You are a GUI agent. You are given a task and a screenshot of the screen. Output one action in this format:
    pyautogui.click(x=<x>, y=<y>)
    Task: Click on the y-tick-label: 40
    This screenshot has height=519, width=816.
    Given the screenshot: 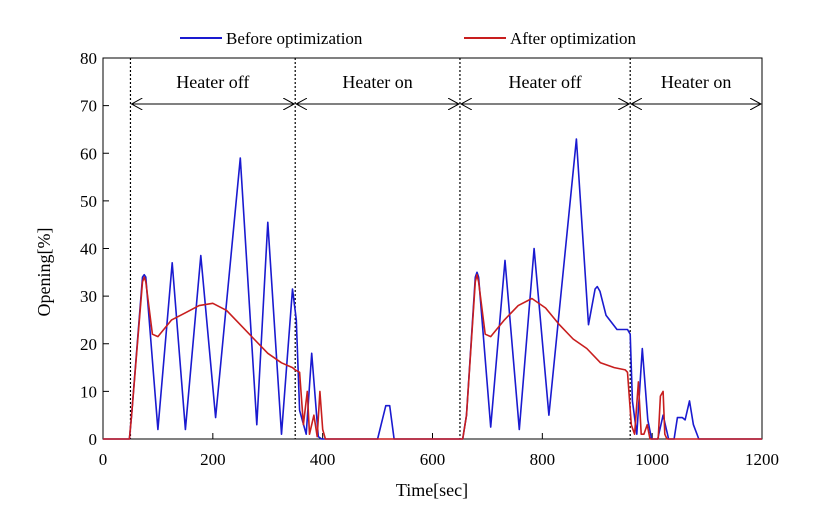 What is the action you would take?
    pyautogui.click(x=88, y=249)
    